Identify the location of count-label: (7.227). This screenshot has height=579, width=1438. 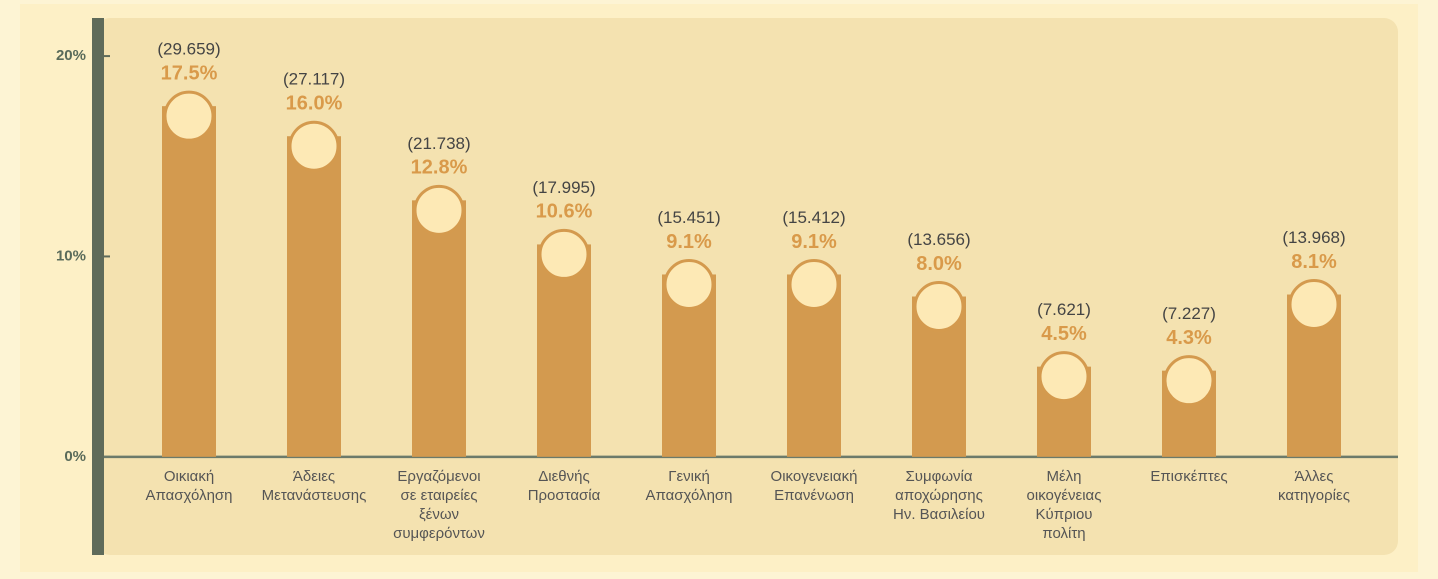
(1189, 313).